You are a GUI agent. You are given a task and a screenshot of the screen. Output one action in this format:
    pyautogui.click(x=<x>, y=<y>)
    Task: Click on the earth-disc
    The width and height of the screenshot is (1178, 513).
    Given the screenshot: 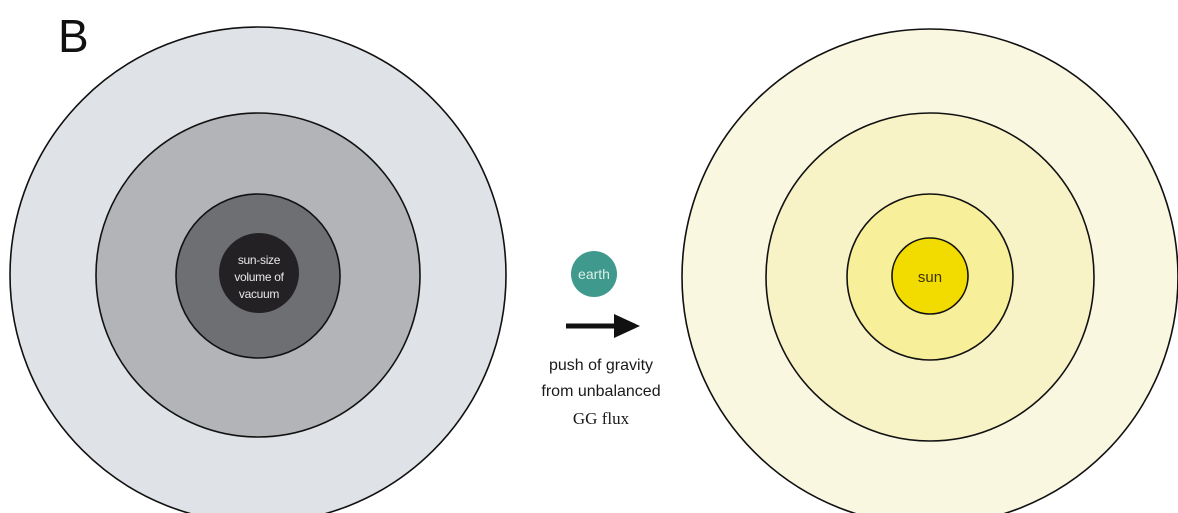 What is the action you would take?
    pyautogui.click(x=594, y=274)
    